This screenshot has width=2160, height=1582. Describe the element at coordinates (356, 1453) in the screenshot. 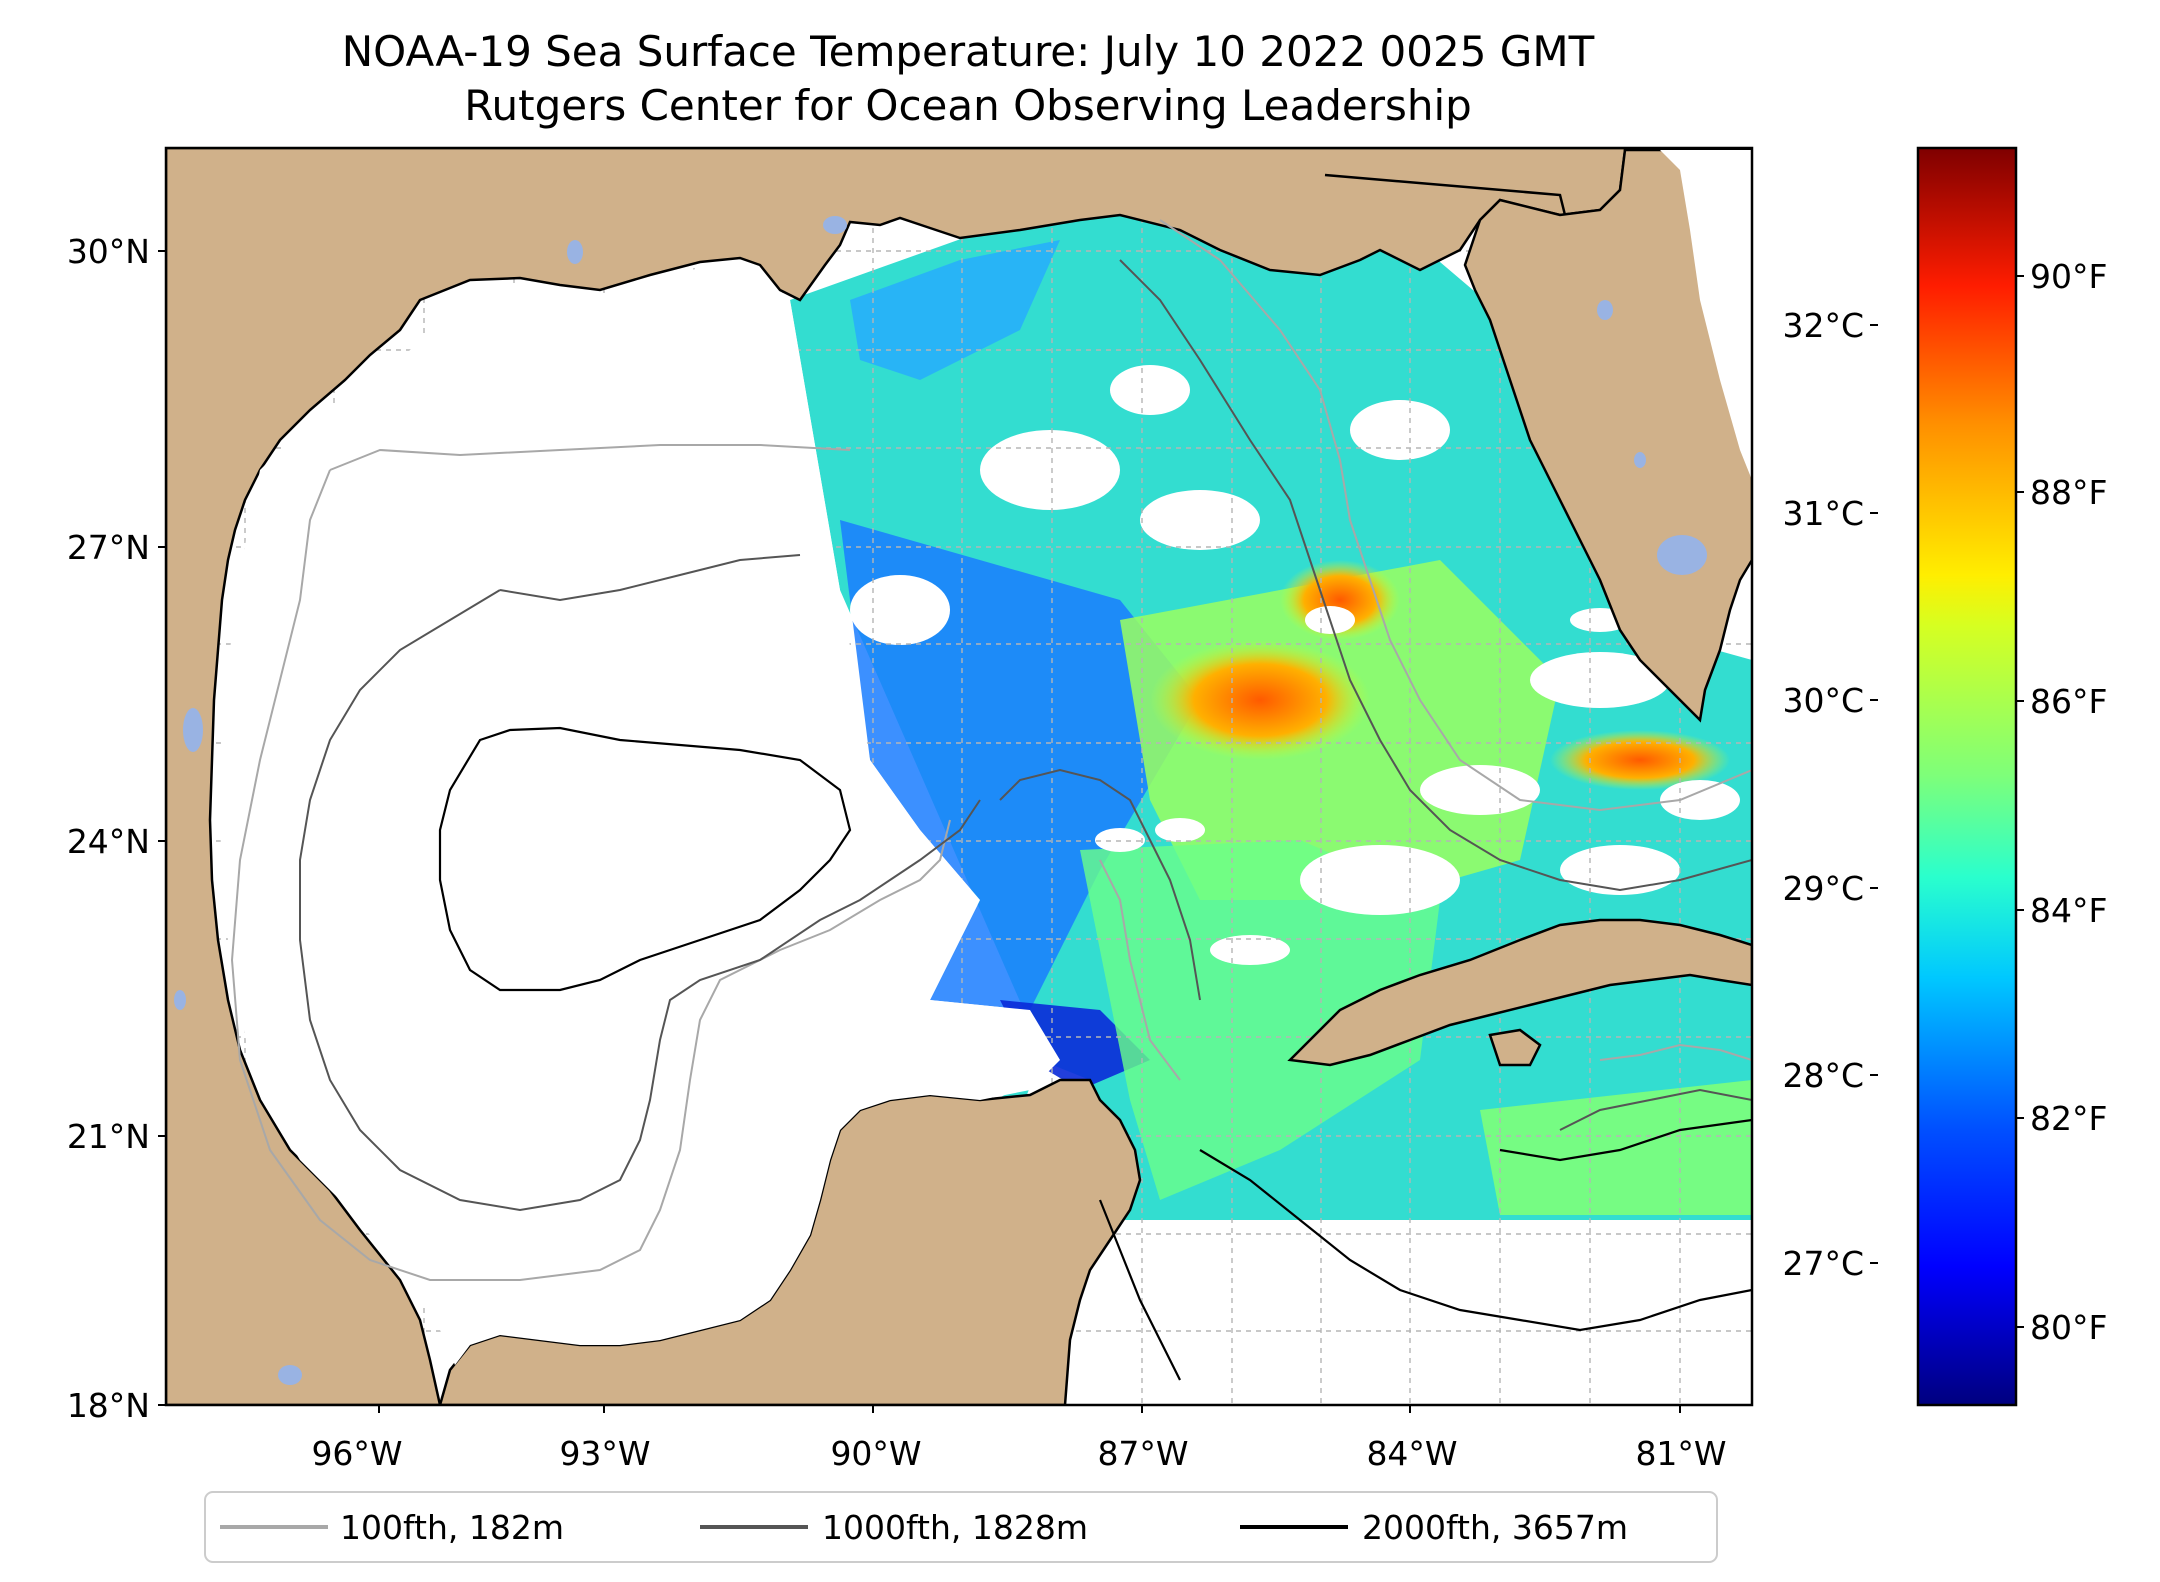

I see `lon-tick-label: 96°W` at that location.